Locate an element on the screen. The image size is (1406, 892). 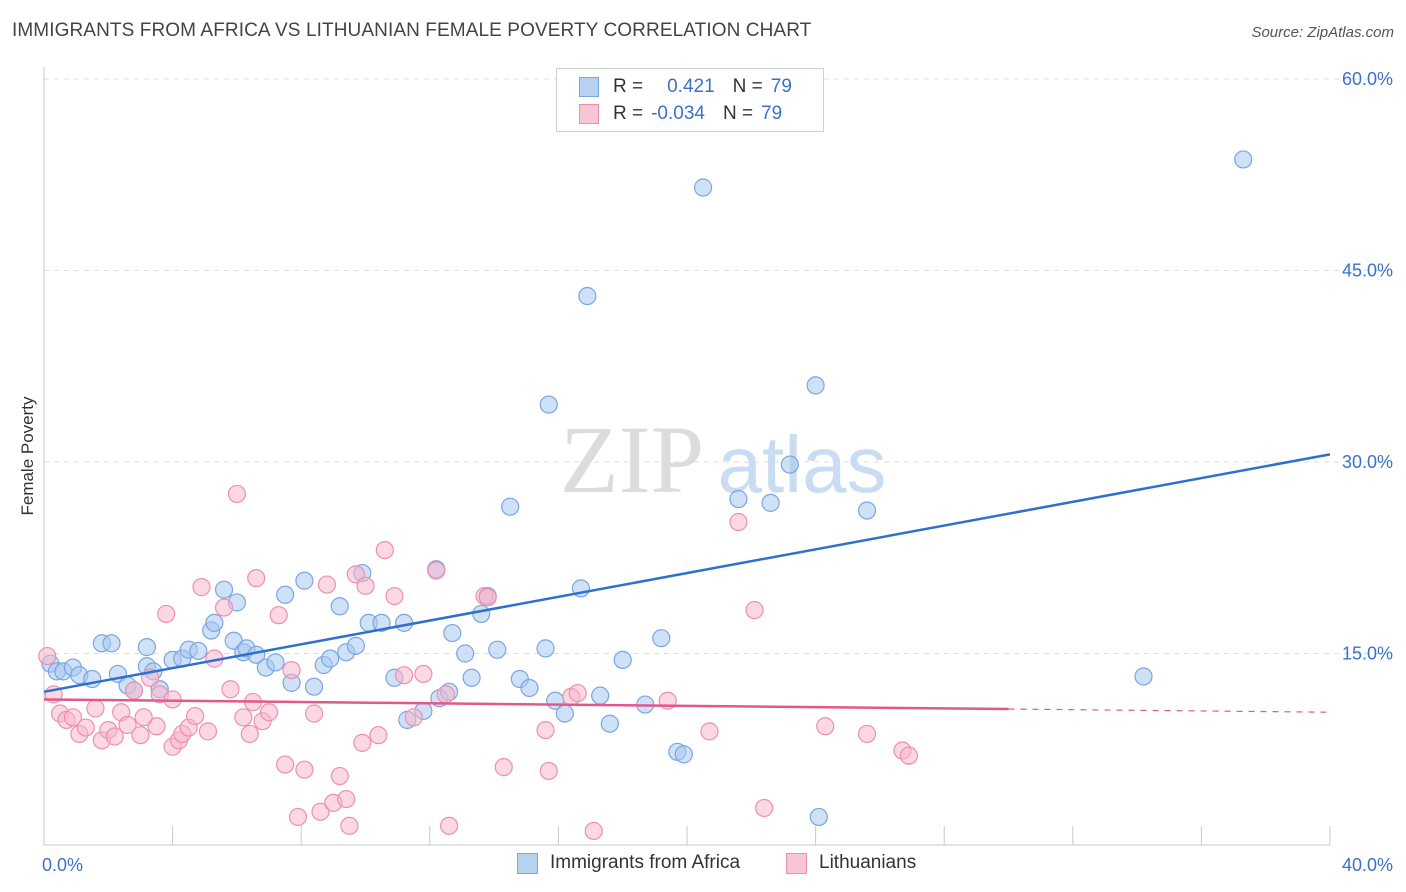
y-tick-label: 15.0% is located at coordinates (1367, 654).